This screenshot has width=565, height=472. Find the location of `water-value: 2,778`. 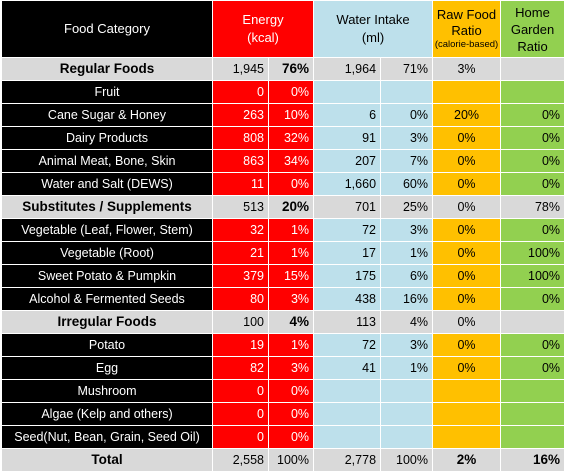

water-value: 2,778 is located at coordinates (347, 460).